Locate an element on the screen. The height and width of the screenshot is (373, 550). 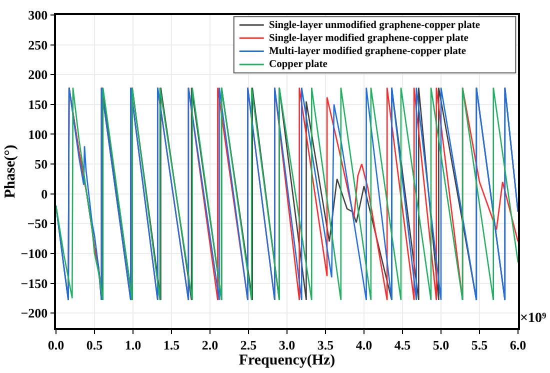
y-tick-label: −150 is located at coordinates (34, 283).